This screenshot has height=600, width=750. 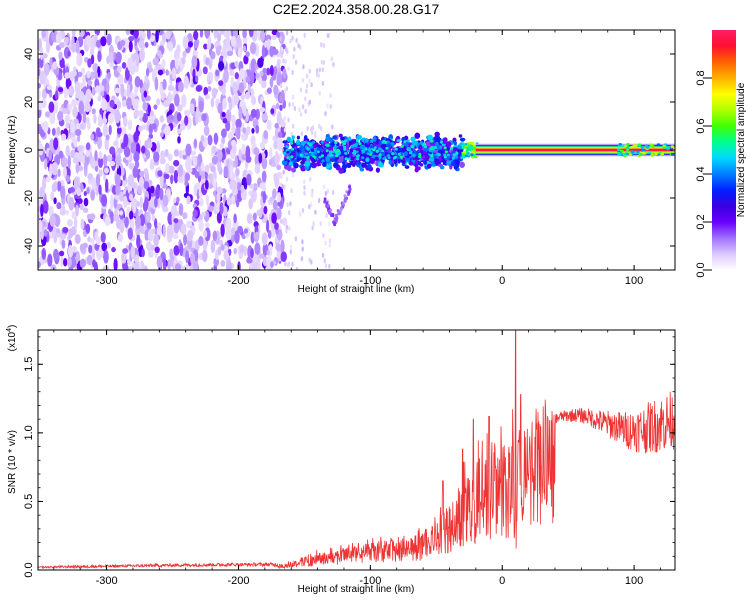 What do you see at coordinates (356, 289) in the screenshot?
I see `spectrogram-x-axis-label: Height of straight line (km)` at bounding box center [356, 289].